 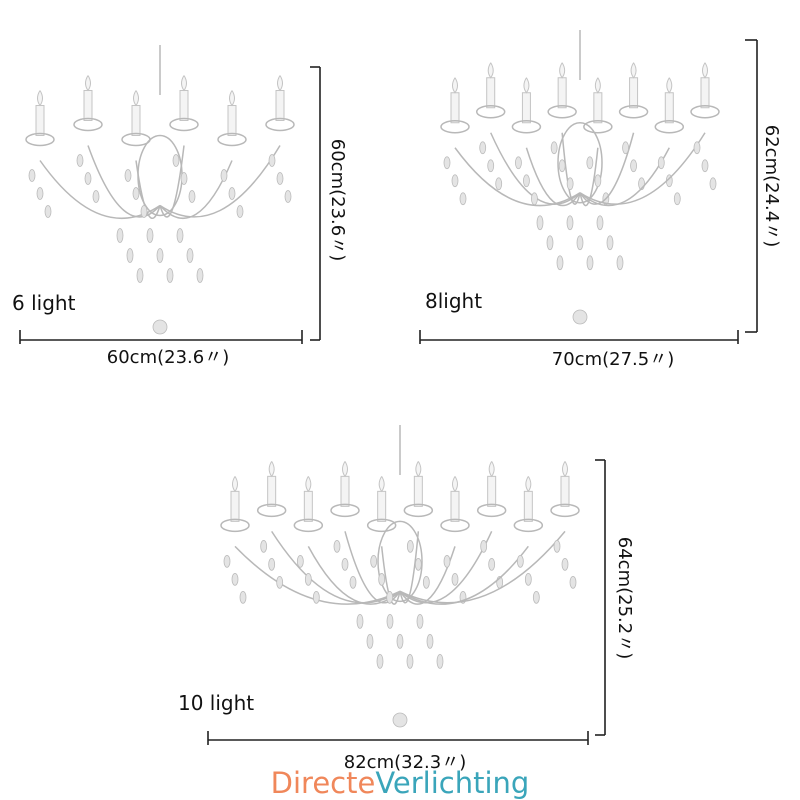 What do you see at coordinates (771, 186) in the screenshot?
I see `height-label: 62cm(24.4〃)` at bounding box center [771, 186].